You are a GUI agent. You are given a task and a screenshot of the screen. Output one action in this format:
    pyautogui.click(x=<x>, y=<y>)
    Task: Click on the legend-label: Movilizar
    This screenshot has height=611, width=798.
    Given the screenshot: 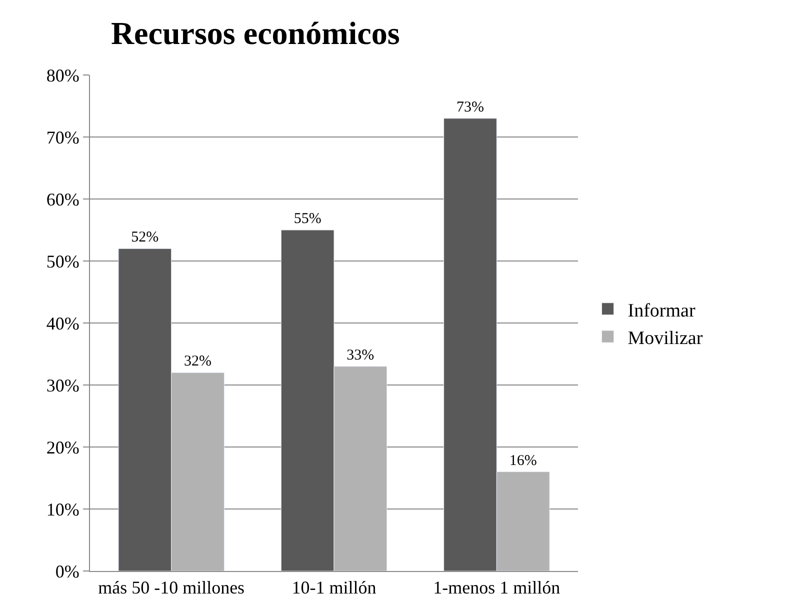 What is the action you would take?
    pyautogui.click(x=666, y=338)
    